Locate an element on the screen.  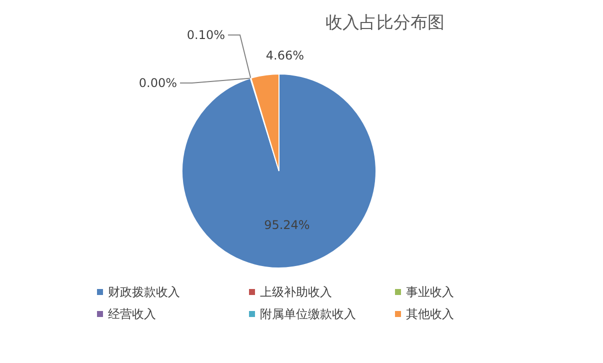
title: 收入占比分布图 is located at coordinates (385, 23).